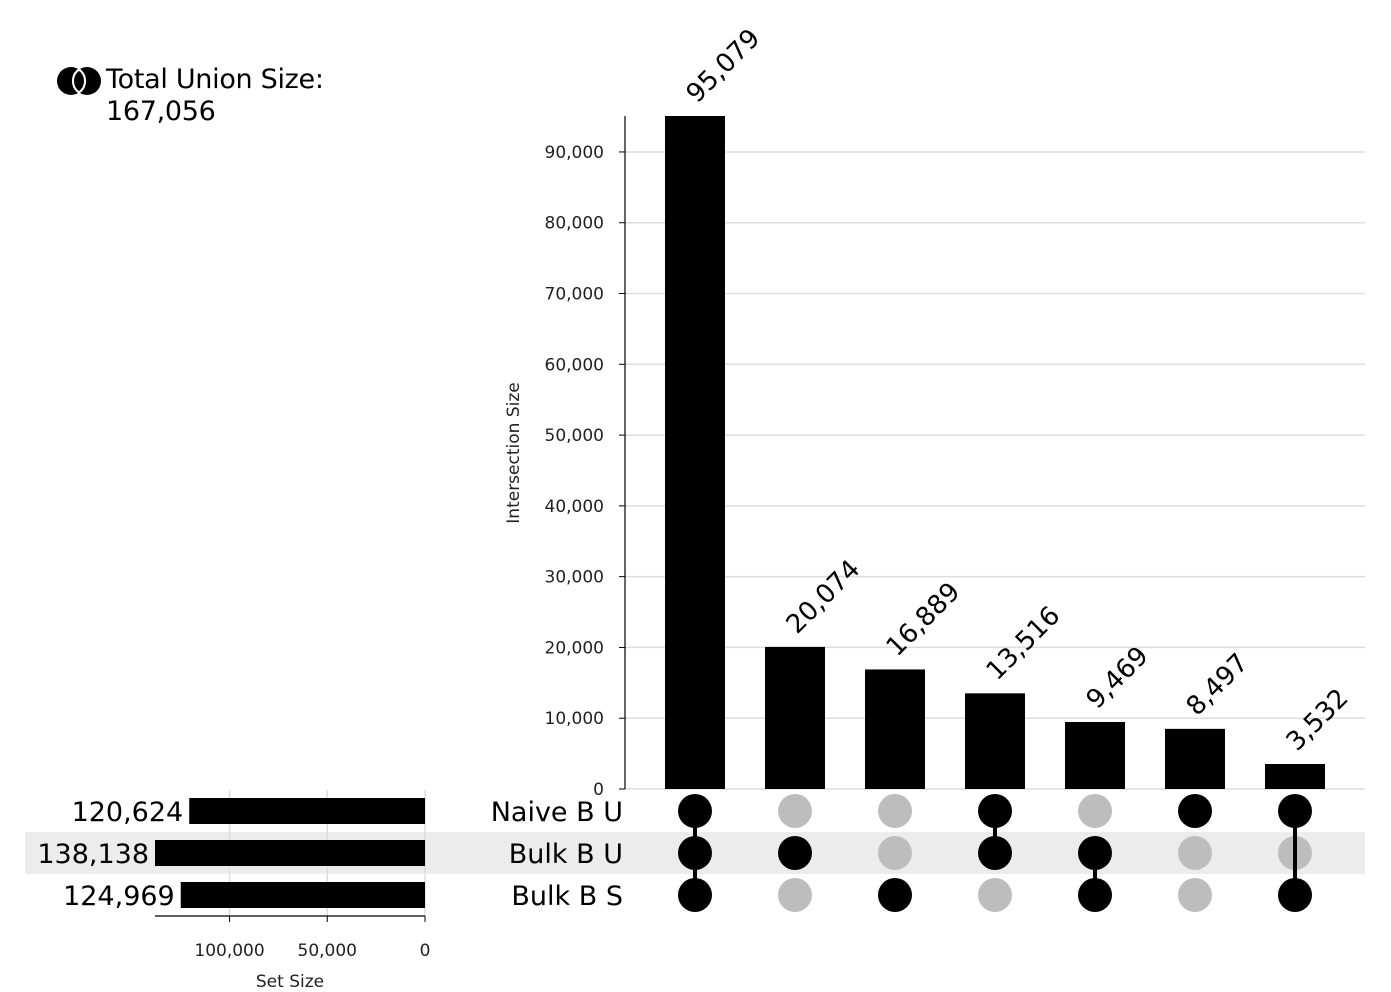 The image size is (1391, 992). I want to click on intersection-bar-label: 95,079, so click(724, 66).